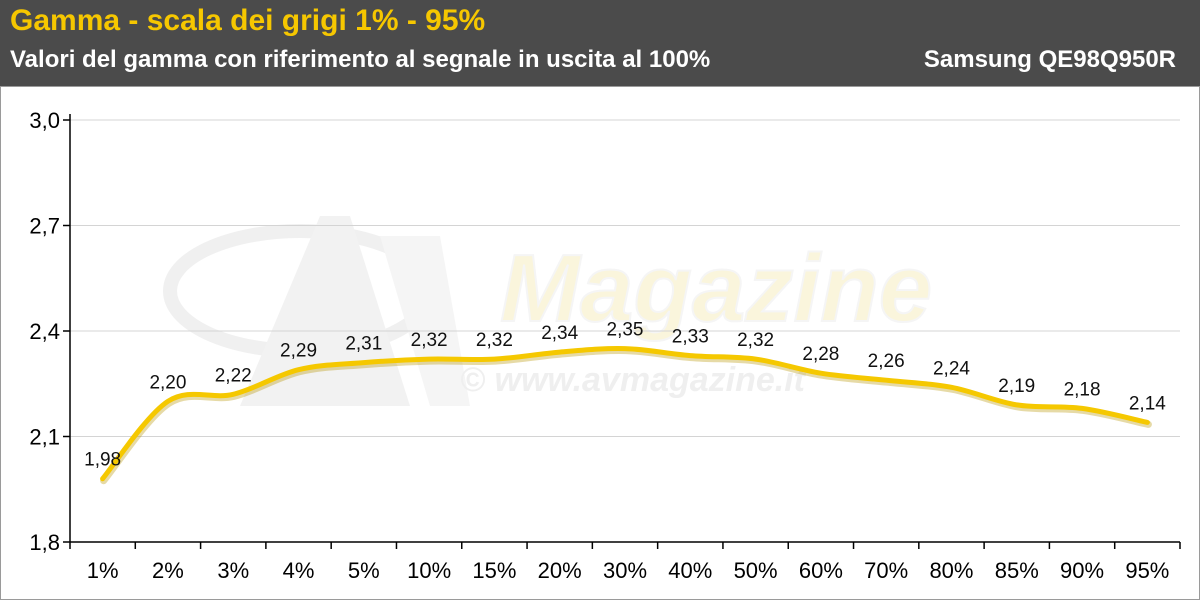  I want to click on data-label: 2,28, so click(820, 354).